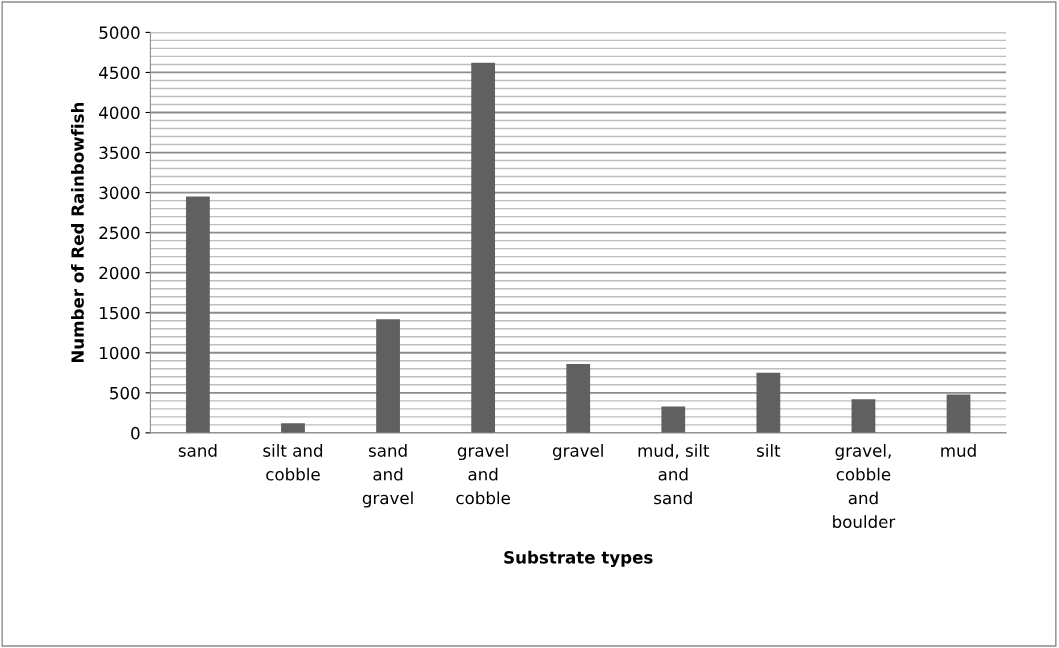  I want to click on y-tick-label: 500, so click(125, 393).